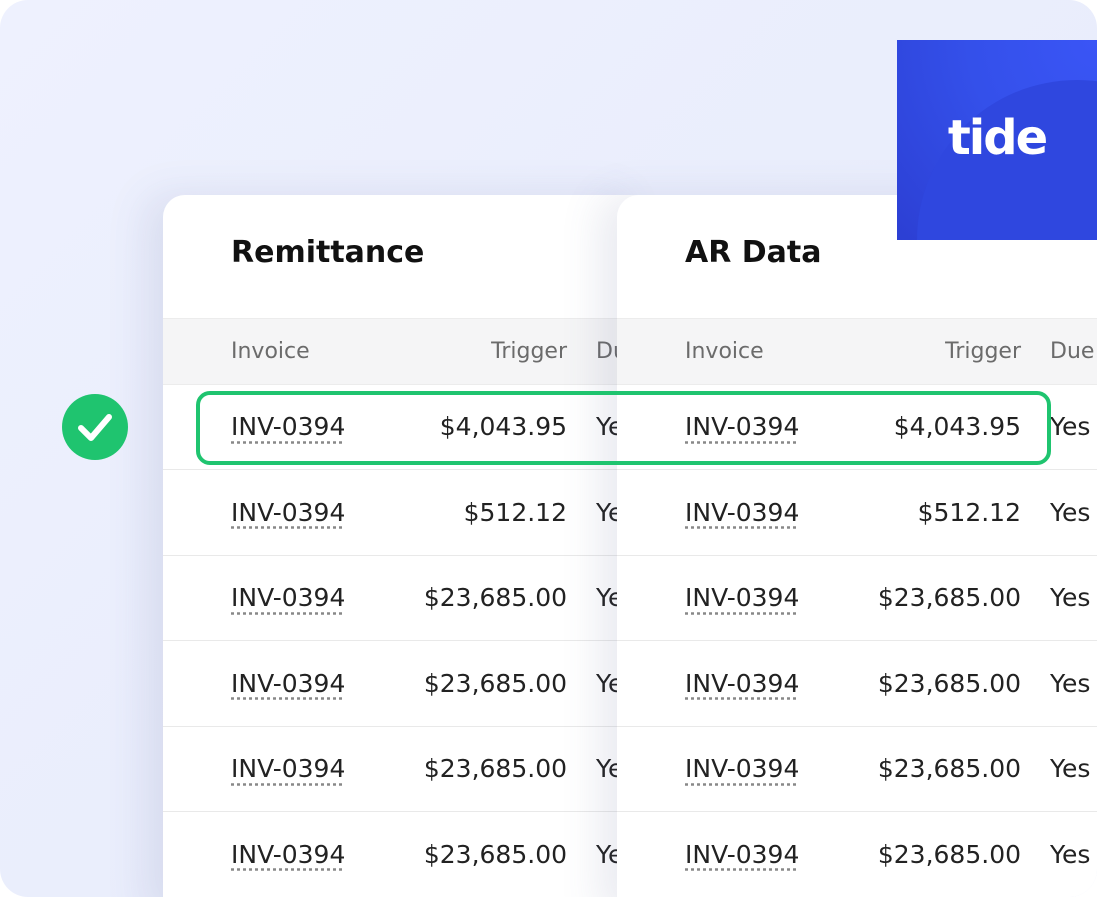  I want to click on tide-logo: tide, so click(997, 140).